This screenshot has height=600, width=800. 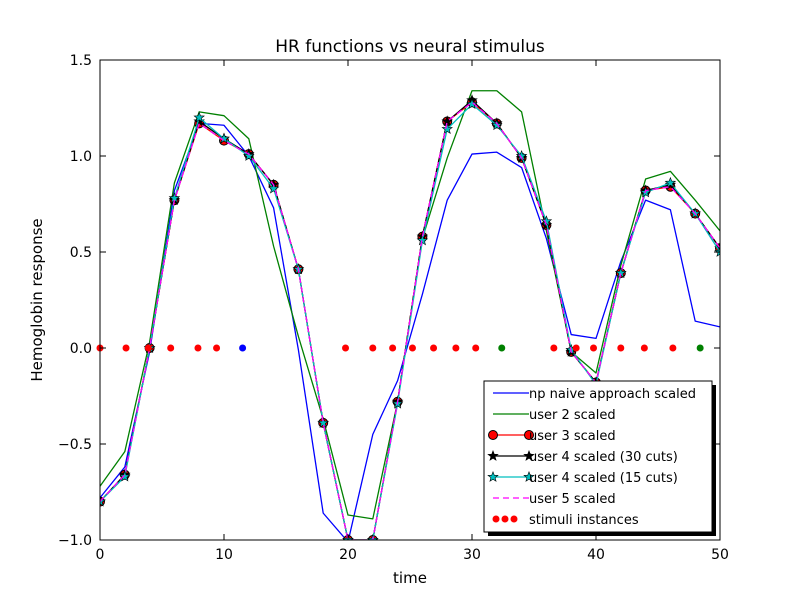 What do you see at coordinates (81, 61) in the screenshot?
I see `y-tick-label: 1.5` at bounding box center [81, 61].